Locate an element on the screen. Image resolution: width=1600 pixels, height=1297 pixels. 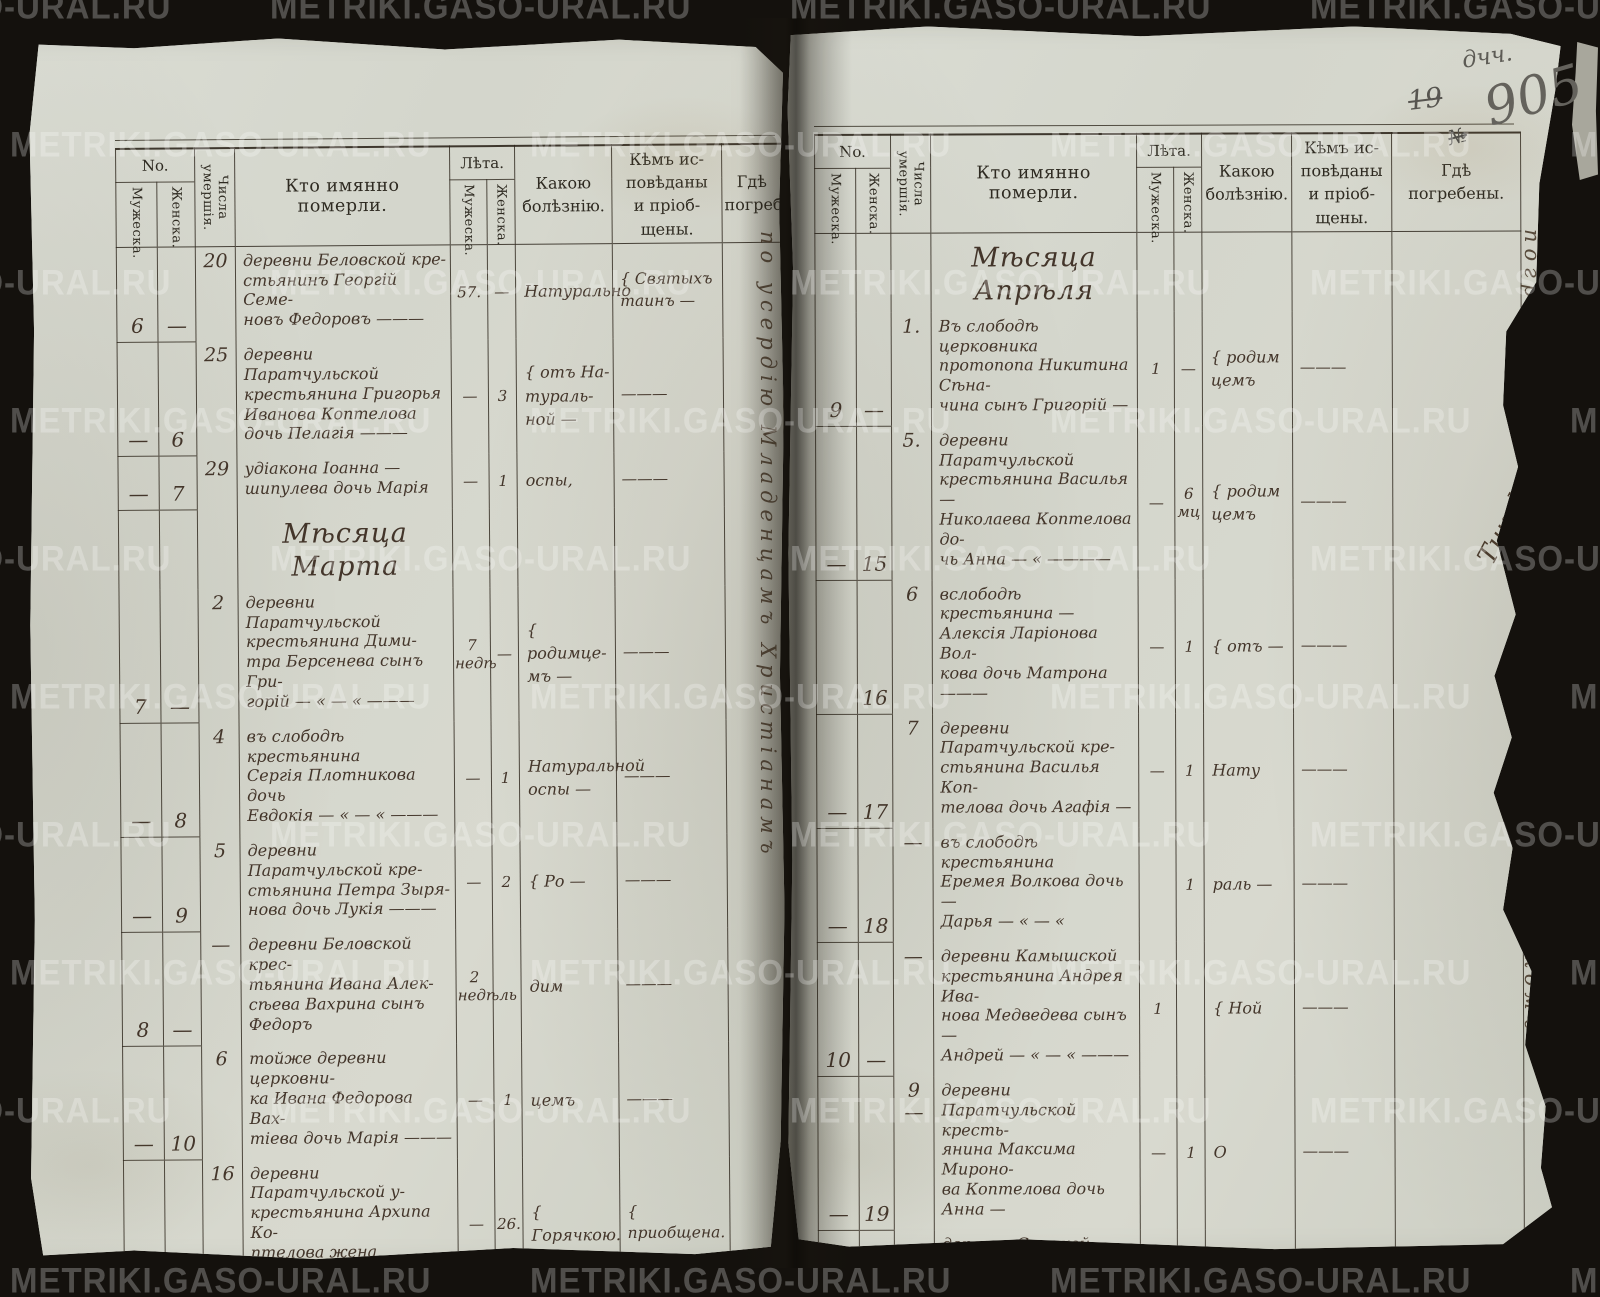
header-disease: Какою болѣзнію. is located at coordinates (1246, 182).